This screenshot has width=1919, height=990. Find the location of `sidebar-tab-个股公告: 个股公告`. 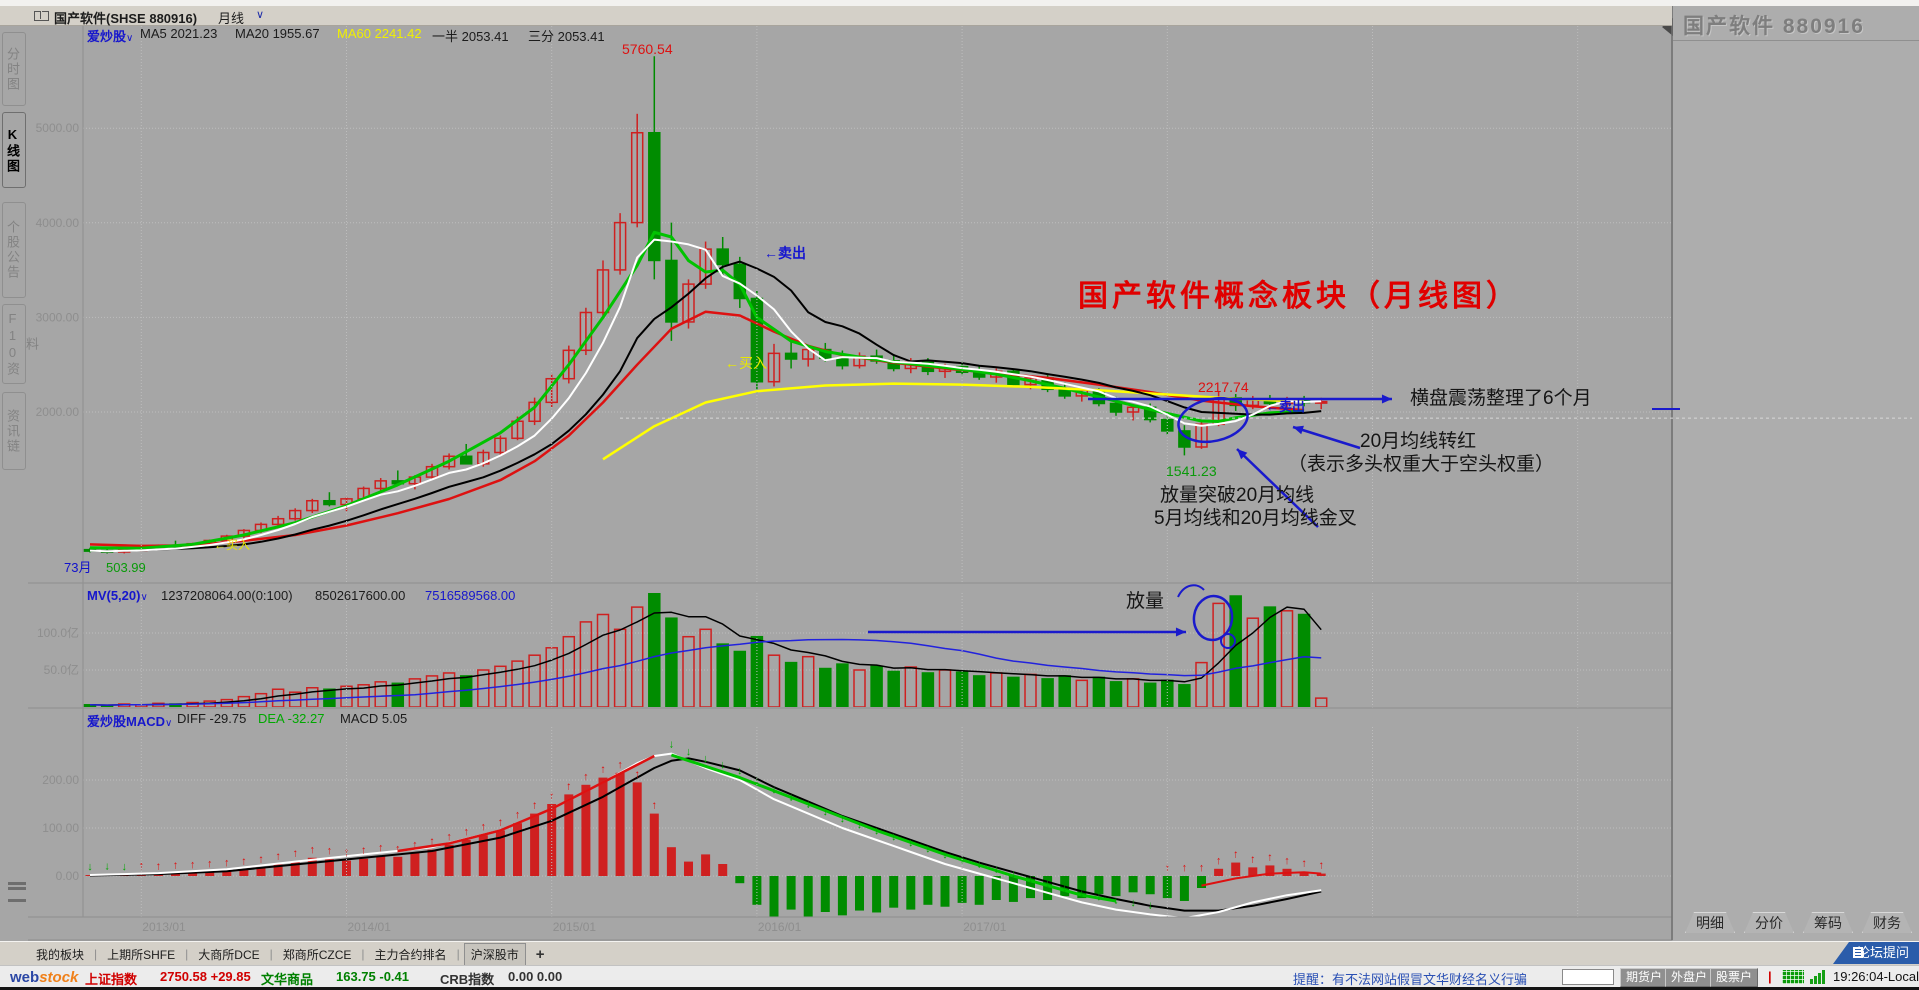

sidebar-tab-个股公告: 个股公告 is located at coordinates (14, 250).